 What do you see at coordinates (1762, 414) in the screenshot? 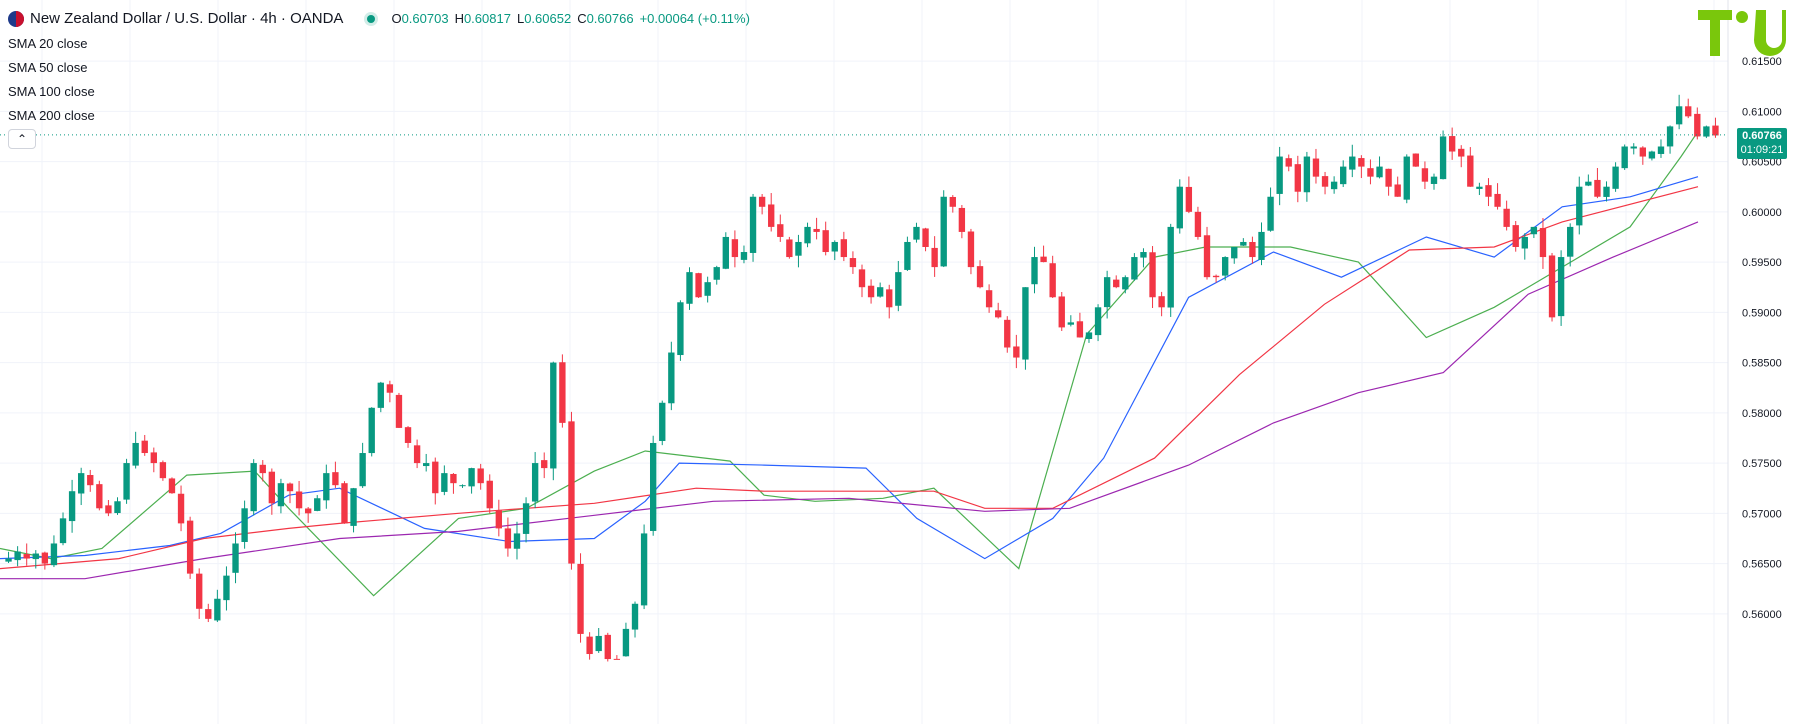
I see `y-tick-label: 0.58000` at bounding box center [1762, 414].